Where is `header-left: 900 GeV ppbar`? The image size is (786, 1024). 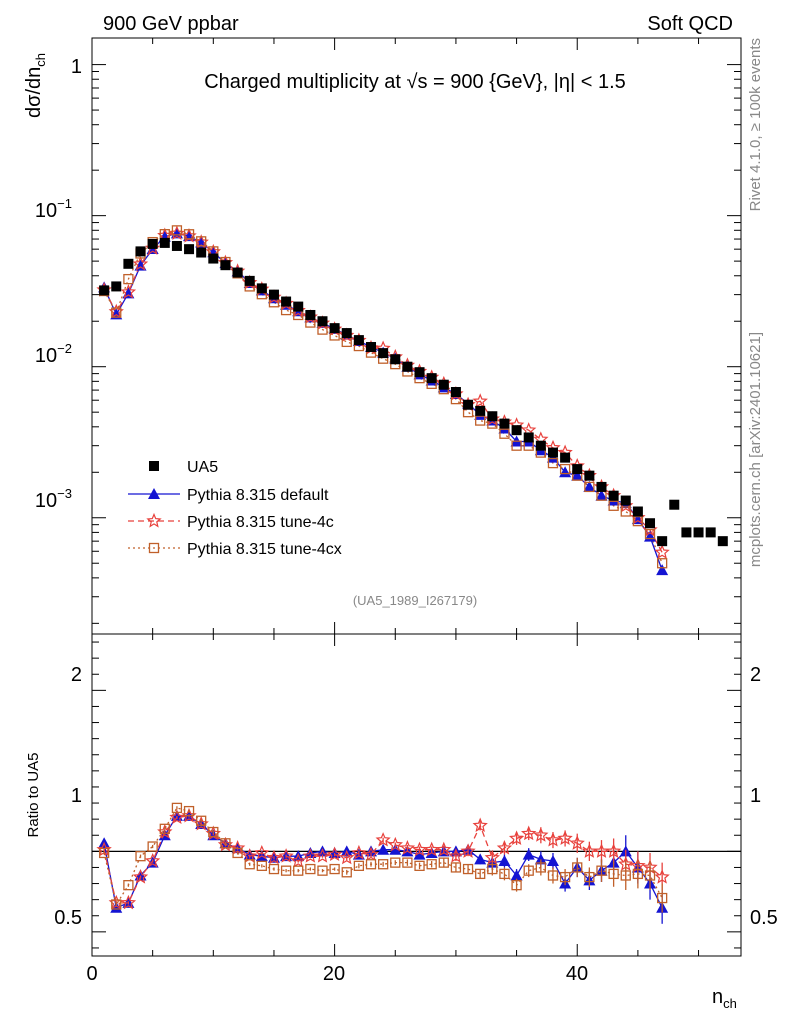 header-left: 900 GeV ppbar is located at coordinates (171, 24).